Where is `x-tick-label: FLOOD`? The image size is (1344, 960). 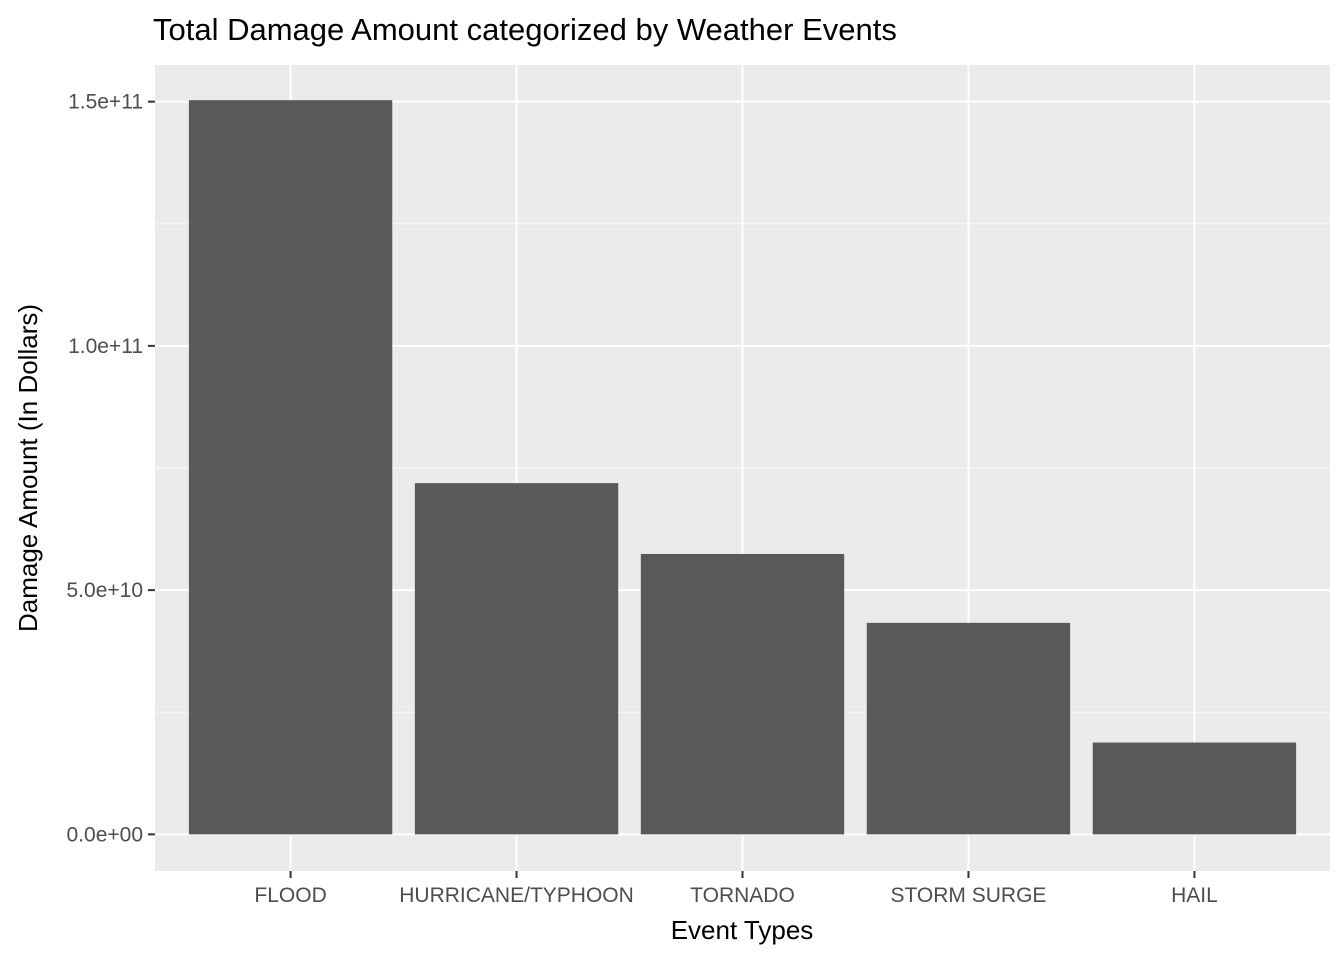
x-tick-label: FLOOD is located at coordinates (290, 895).